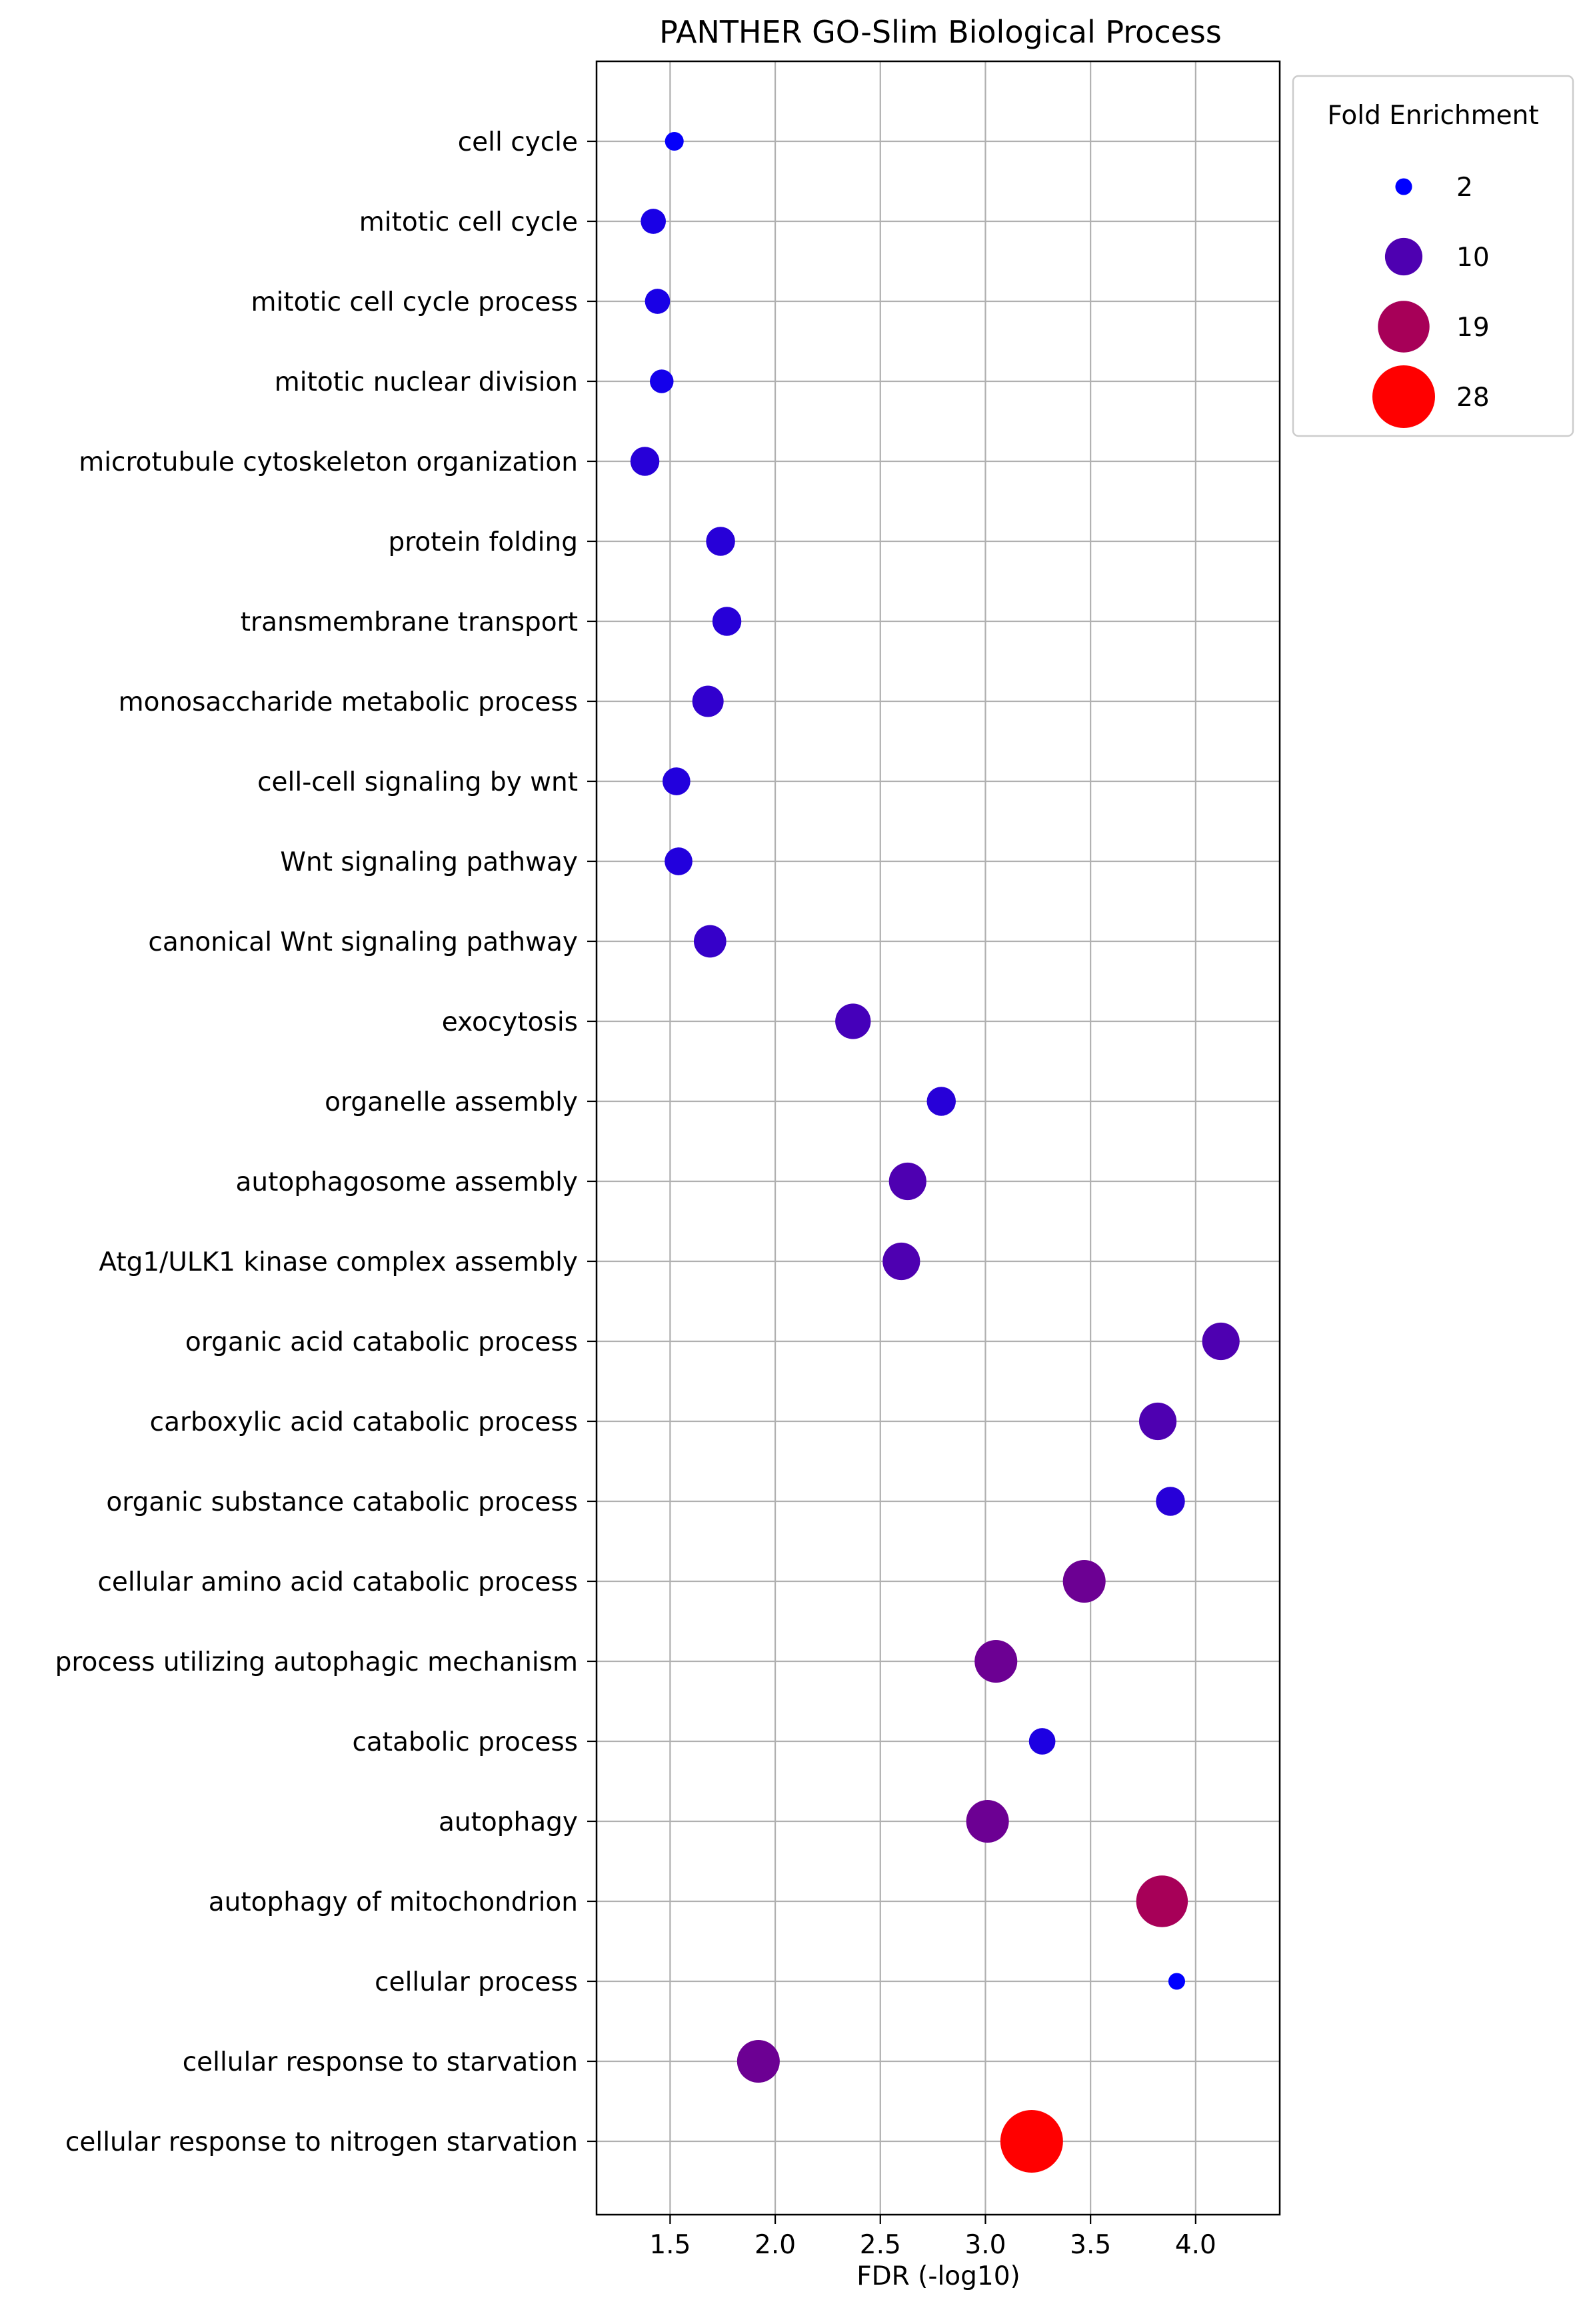 Image resolution: width=1595 pixels, height=2324 pixels. I want to click on y-tick-label: organic acid catabolic process, so click(381, 1342).